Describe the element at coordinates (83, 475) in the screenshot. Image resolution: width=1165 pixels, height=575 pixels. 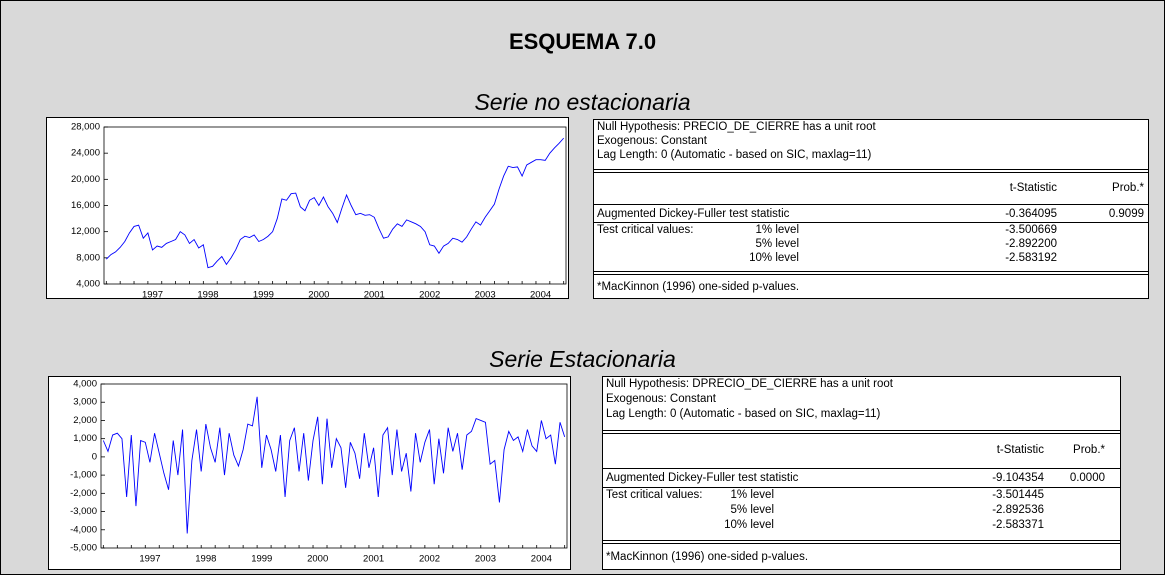
I see `y-tick-label: -1,000` at that location.